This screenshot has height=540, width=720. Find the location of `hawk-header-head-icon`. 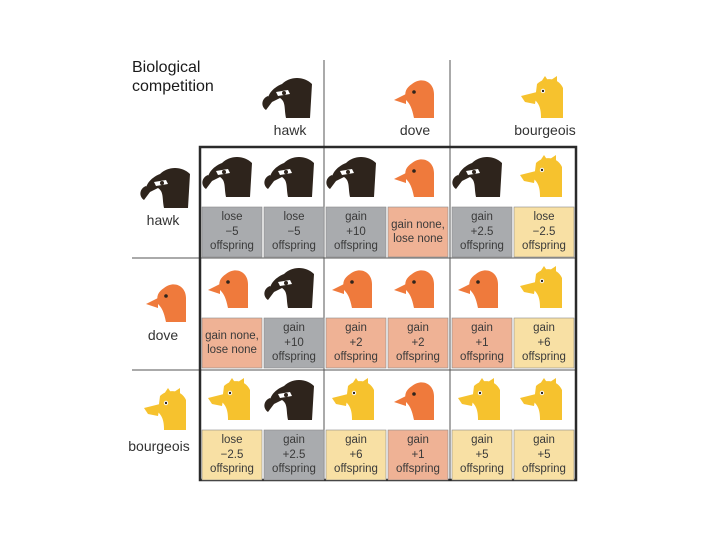

hawk-header-head-icon is located at coordinates (287, 98).